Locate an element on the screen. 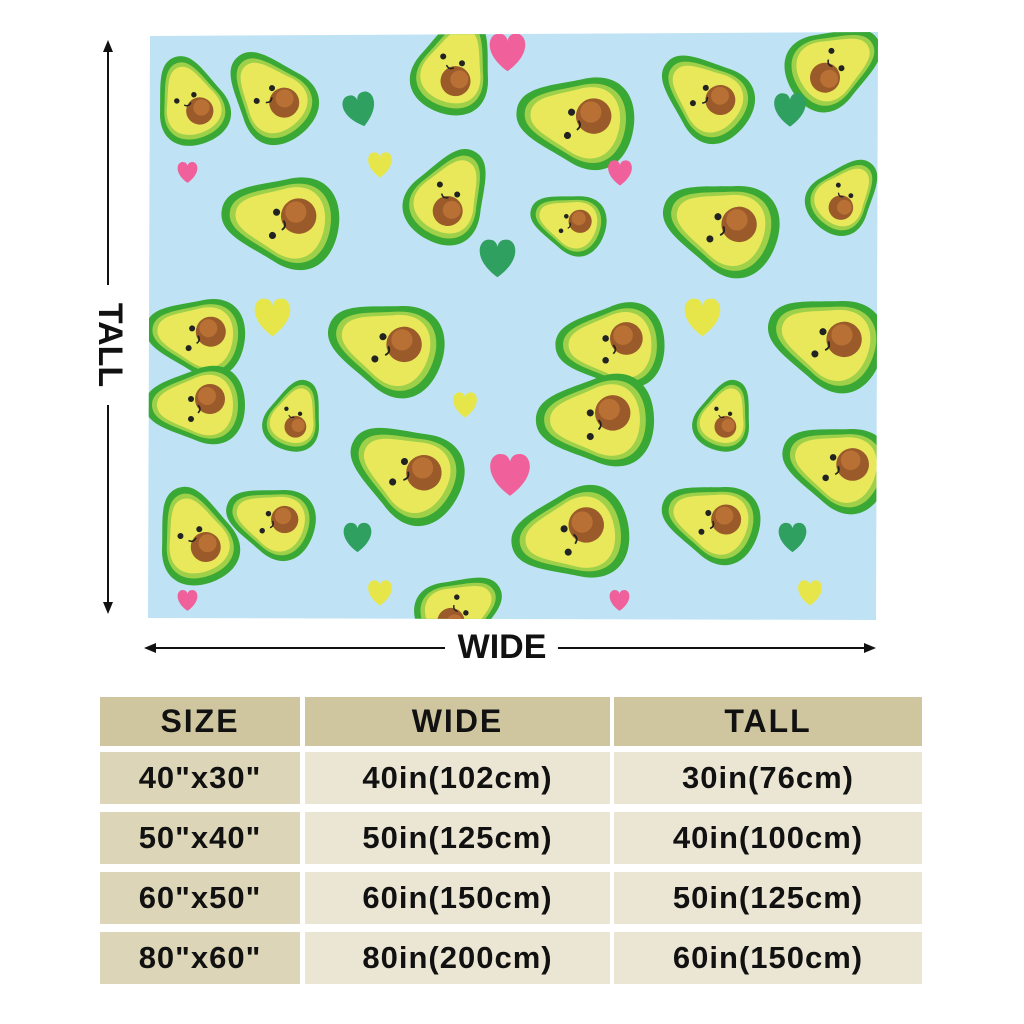  tall-label: TALL is located at coordinates (110, 345).